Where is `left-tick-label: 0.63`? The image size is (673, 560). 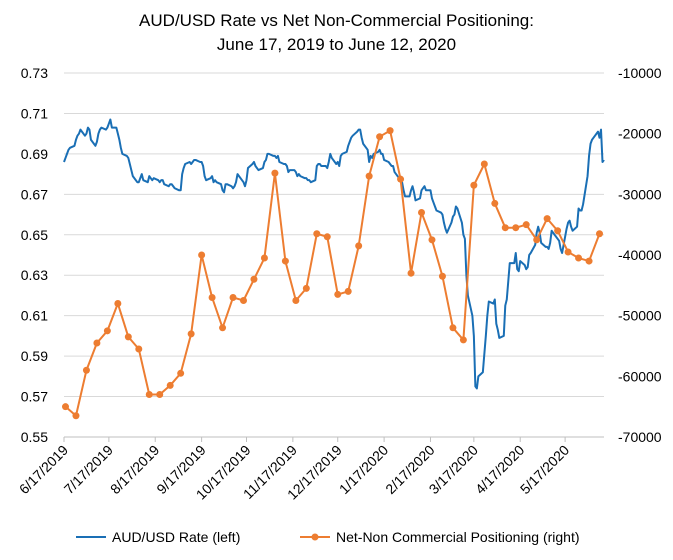 left-tick-label: 0.63 is located at coordinates (34, 275).